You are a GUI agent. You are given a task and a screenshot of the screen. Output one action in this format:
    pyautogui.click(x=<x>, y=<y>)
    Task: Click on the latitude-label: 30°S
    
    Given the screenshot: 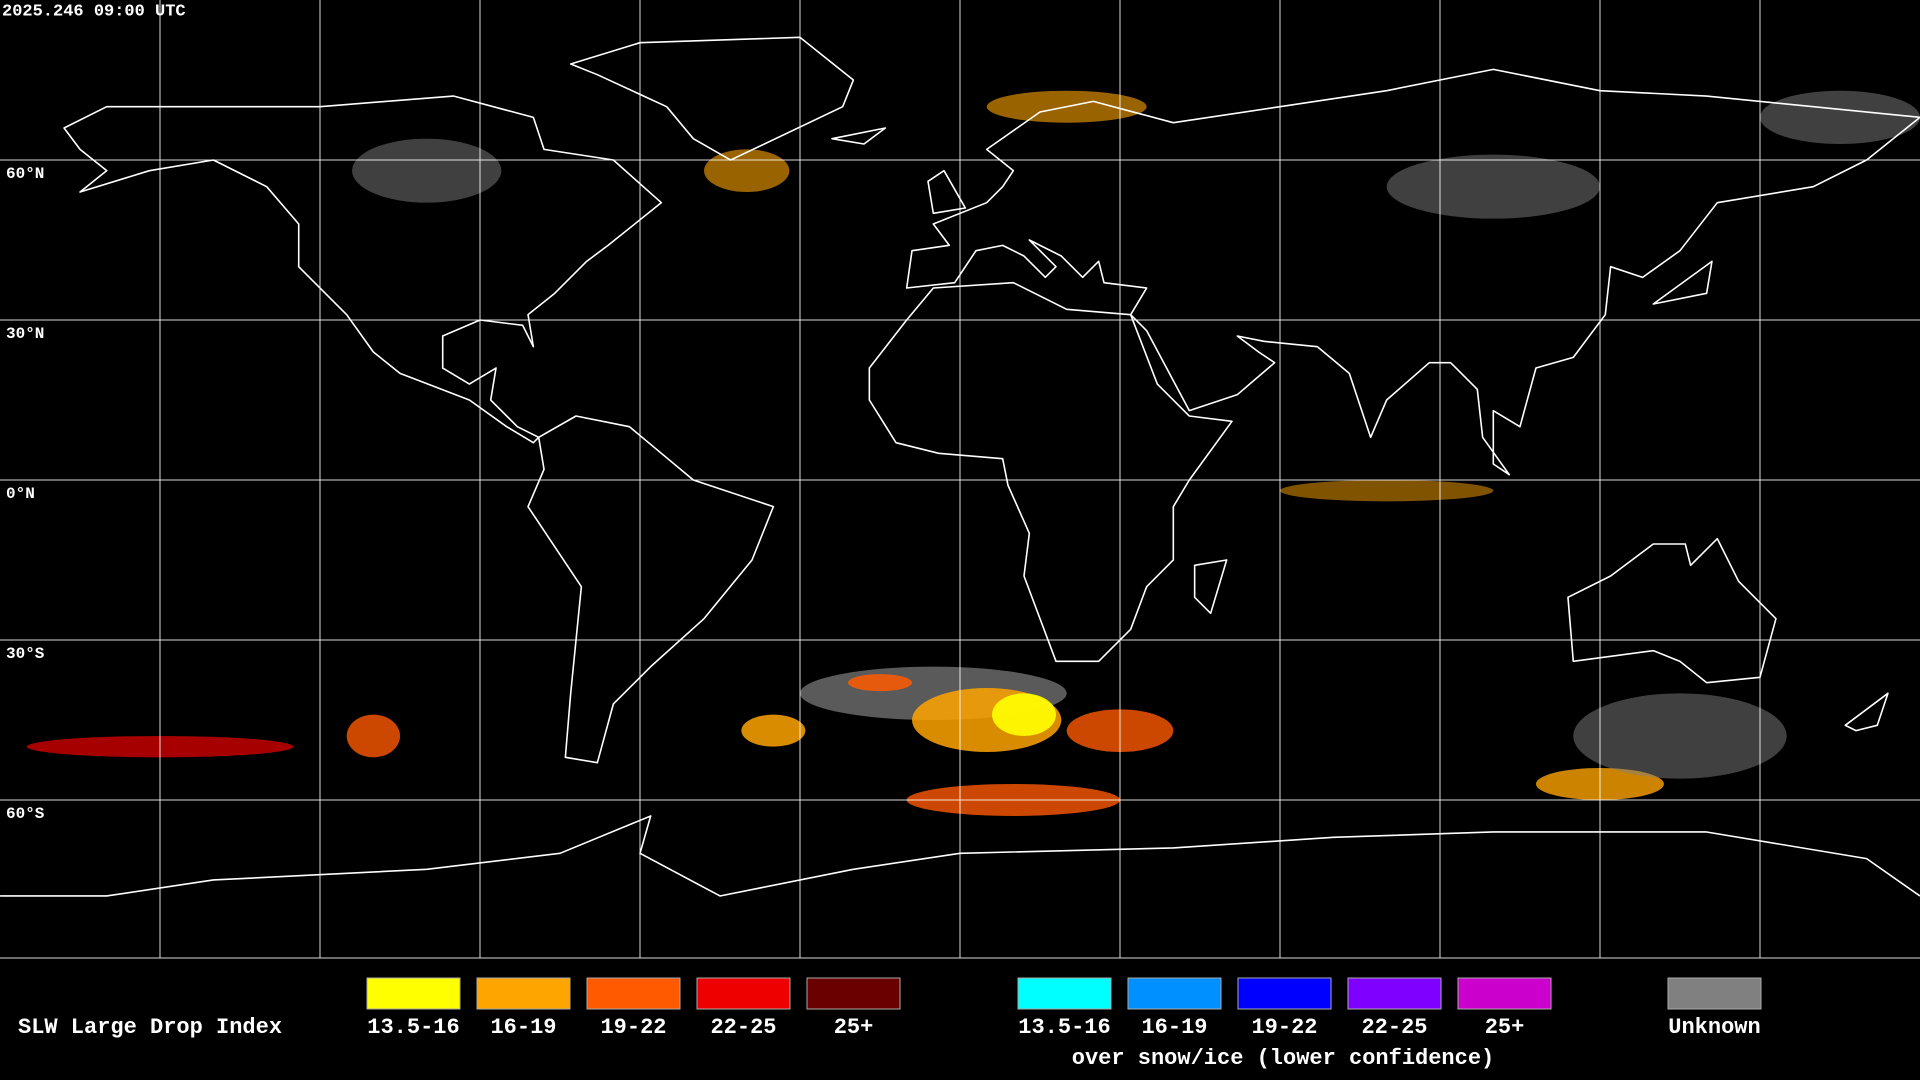 What is the action you would take?
    pyautogui.click(x=25, y=654)
    